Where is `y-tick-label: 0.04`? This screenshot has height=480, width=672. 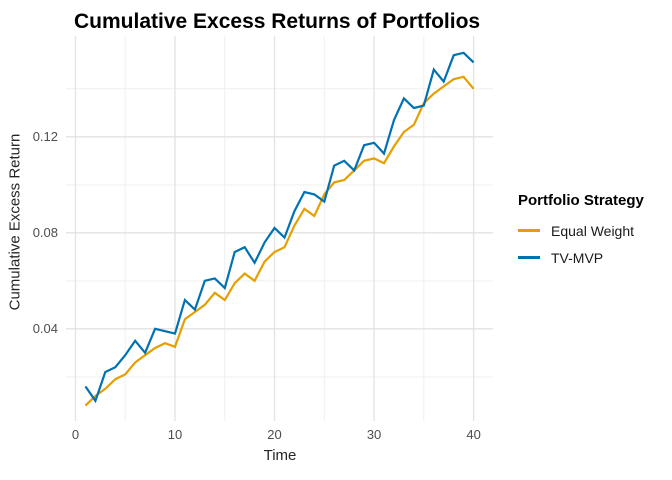
y-tick-label: 0.04 is located at coordinates (45, 329).